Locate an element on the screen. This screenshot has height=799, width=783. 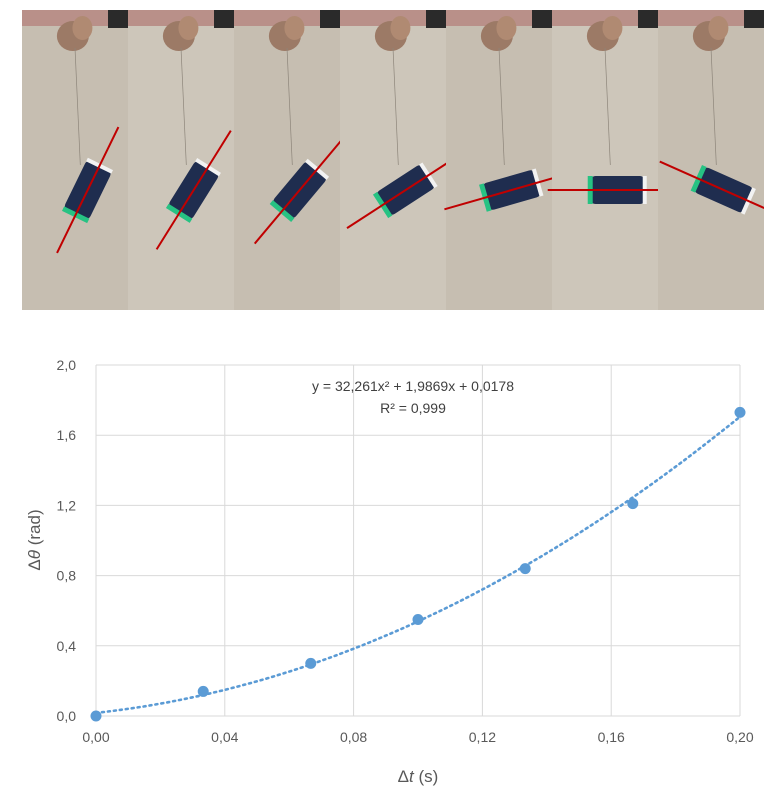
x-tick-label: 0,04 is located at coordinates (224, 737).